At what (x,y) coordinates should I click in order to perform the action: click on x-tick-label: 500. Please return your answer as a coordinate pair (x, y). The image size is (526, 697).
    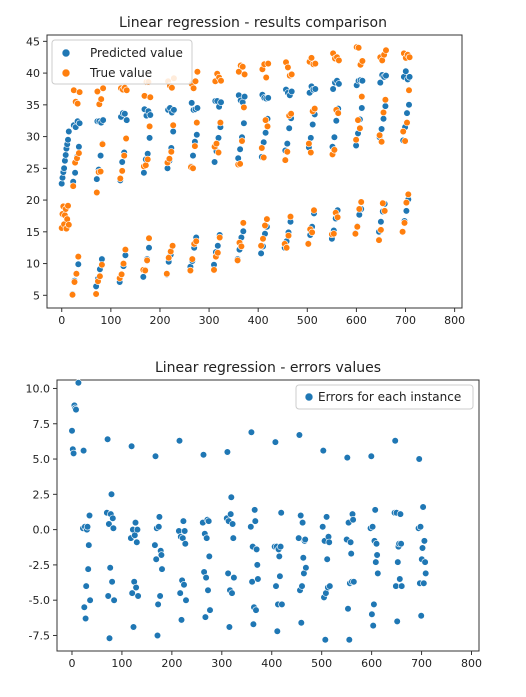
    Looking at the image, I should click on (321, 663).